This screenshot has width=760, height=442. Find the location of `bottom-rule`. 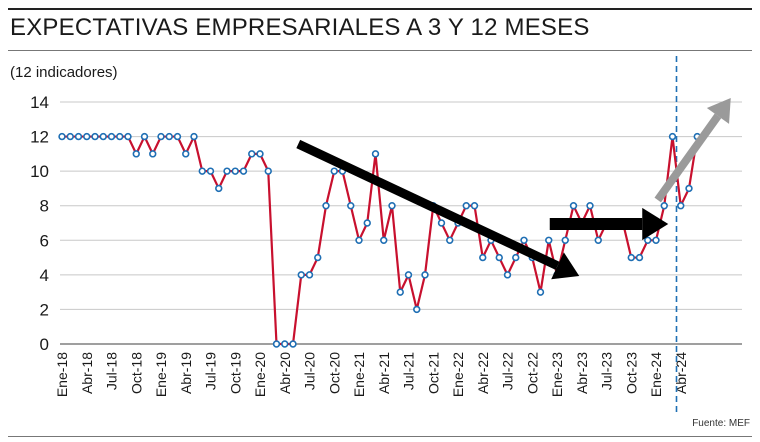

bottom-rule is located at coordinates (380, 436).